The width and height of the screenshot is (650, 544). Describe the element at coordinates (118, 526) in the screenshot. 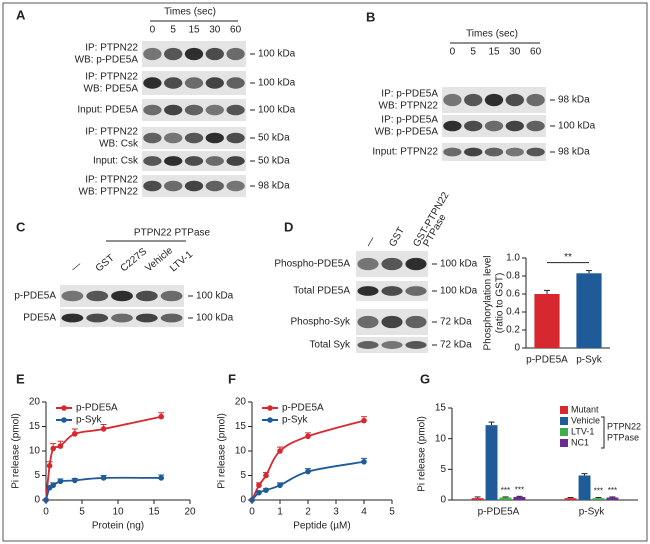

I see `x-axis-label: Protein (ng)` at that location.